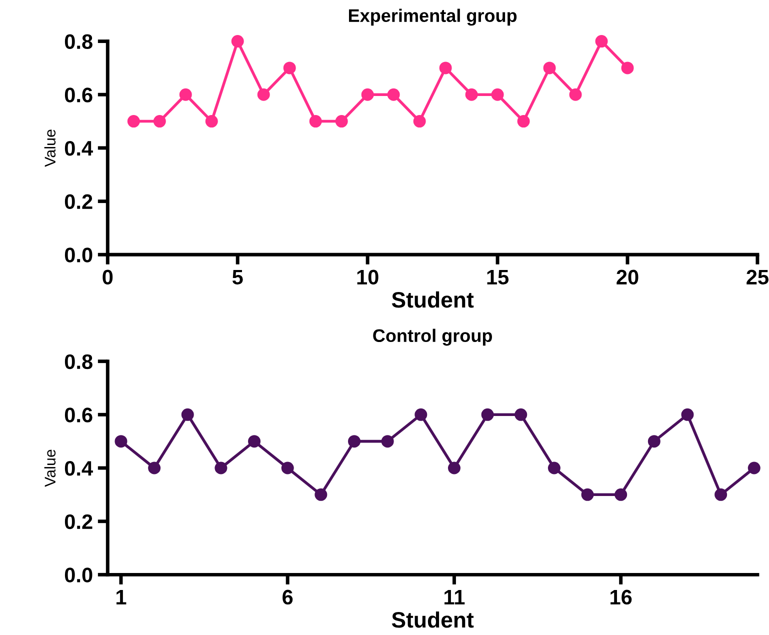 This screenshot has height=635, width=769. Describe the element at coordinates (107, 277) in the screenshot. I see `x-tick-label: 0` at that location.